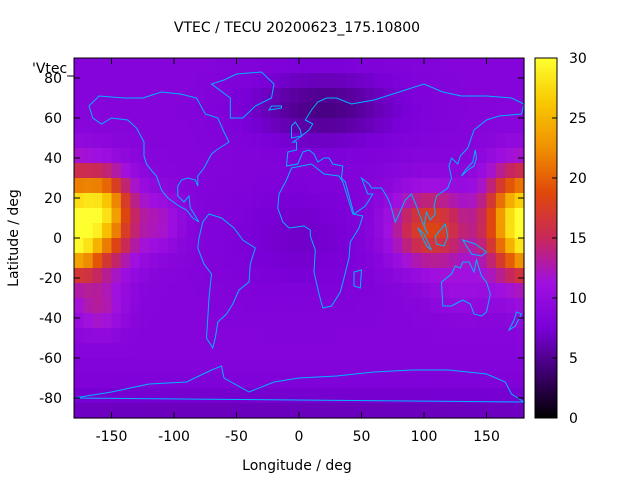 The width and height of the screenshot is (640, 480). I want to click on y-tick-label: 20, so click(53, 199).